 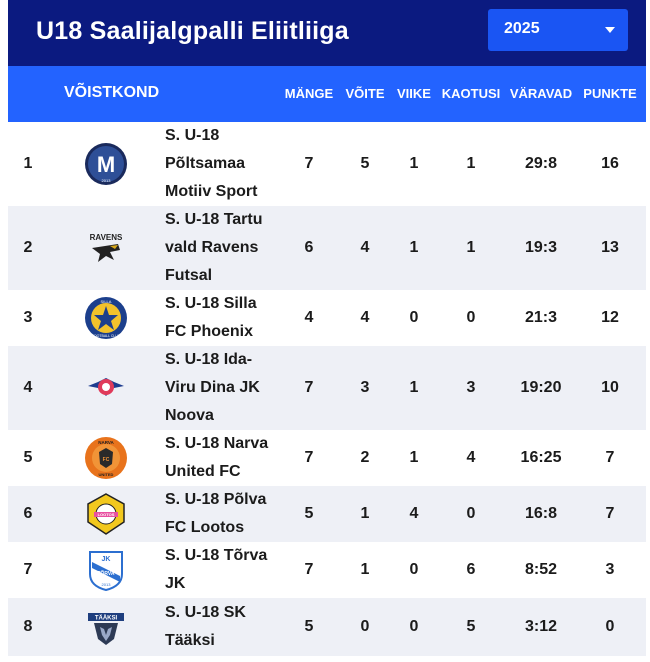 I want to click on rank: 6, so click(x=28, y=513).